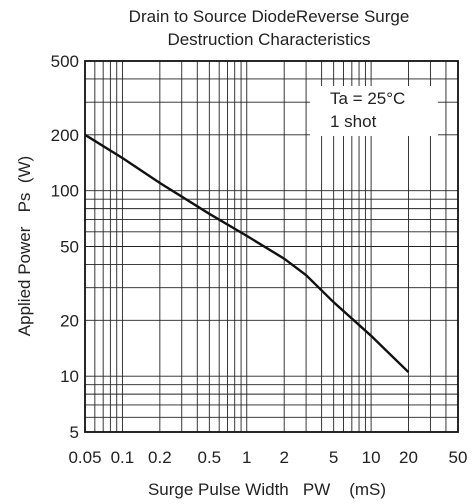  What do you see at coordinates (267, 489) in the screenshot?
I see `x-axis-label: Surge Pulse Width PW (mS)` at bounding box center [267, 489].